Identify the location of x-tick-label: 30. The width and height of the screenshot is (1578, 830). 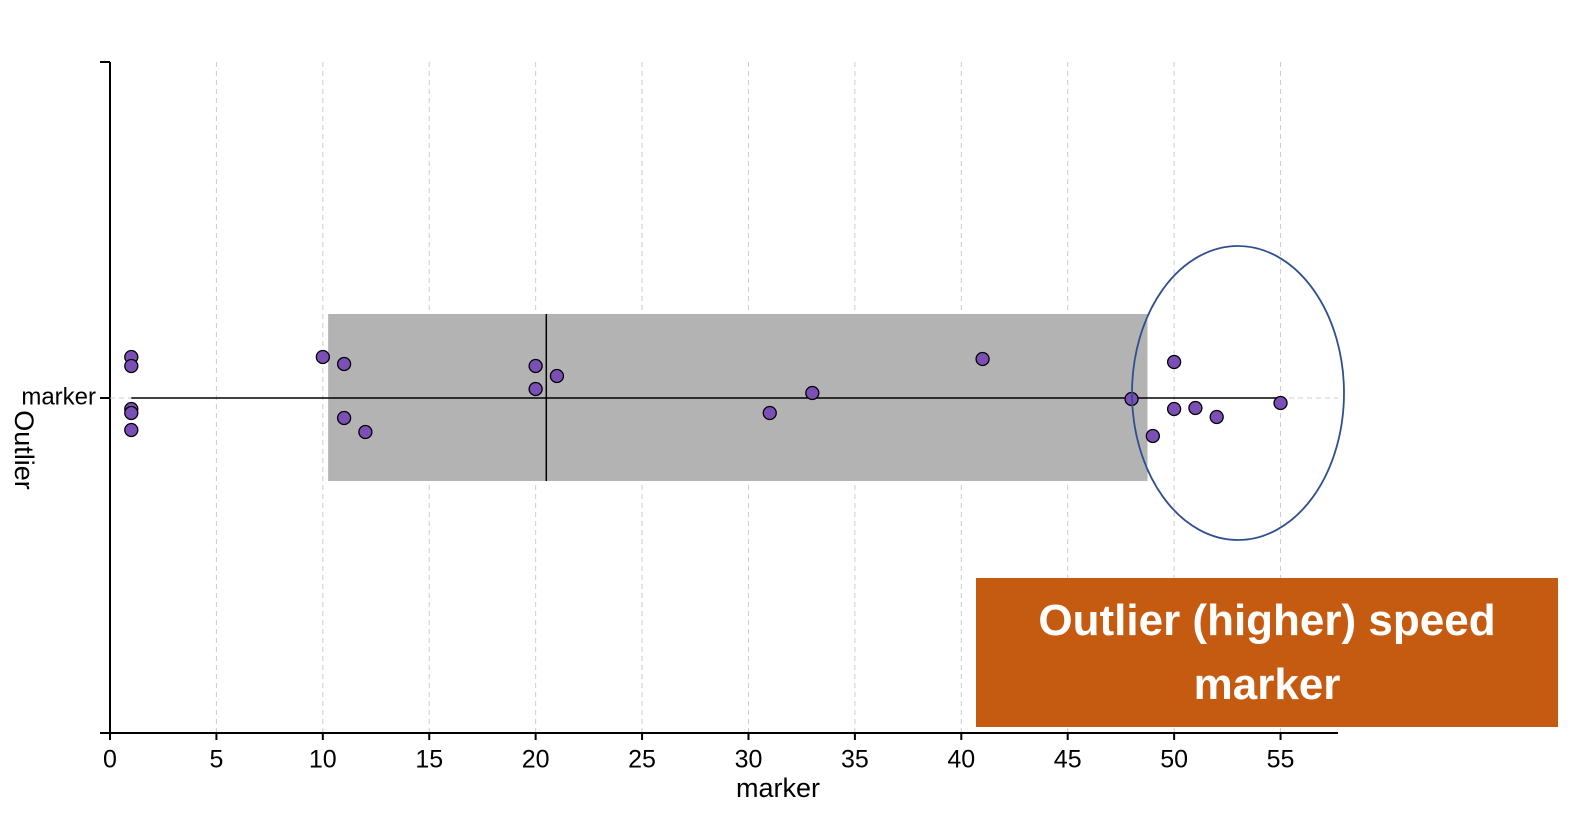
(749, 760).